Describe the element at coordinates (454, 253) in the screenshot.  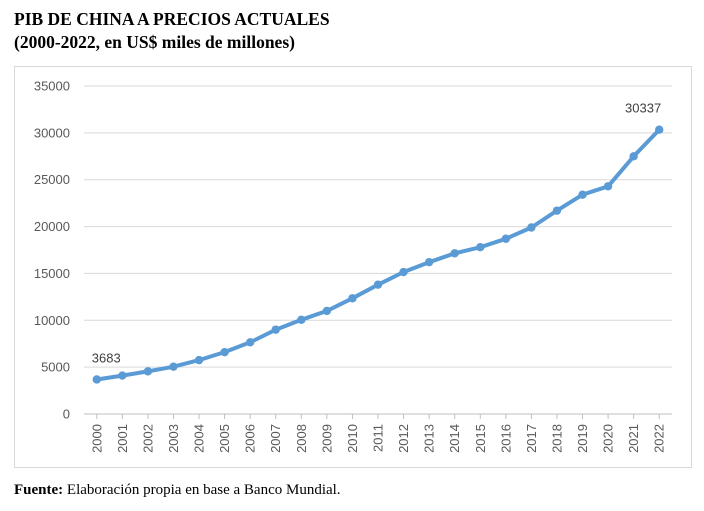
I see `data-point-2014` at that location.